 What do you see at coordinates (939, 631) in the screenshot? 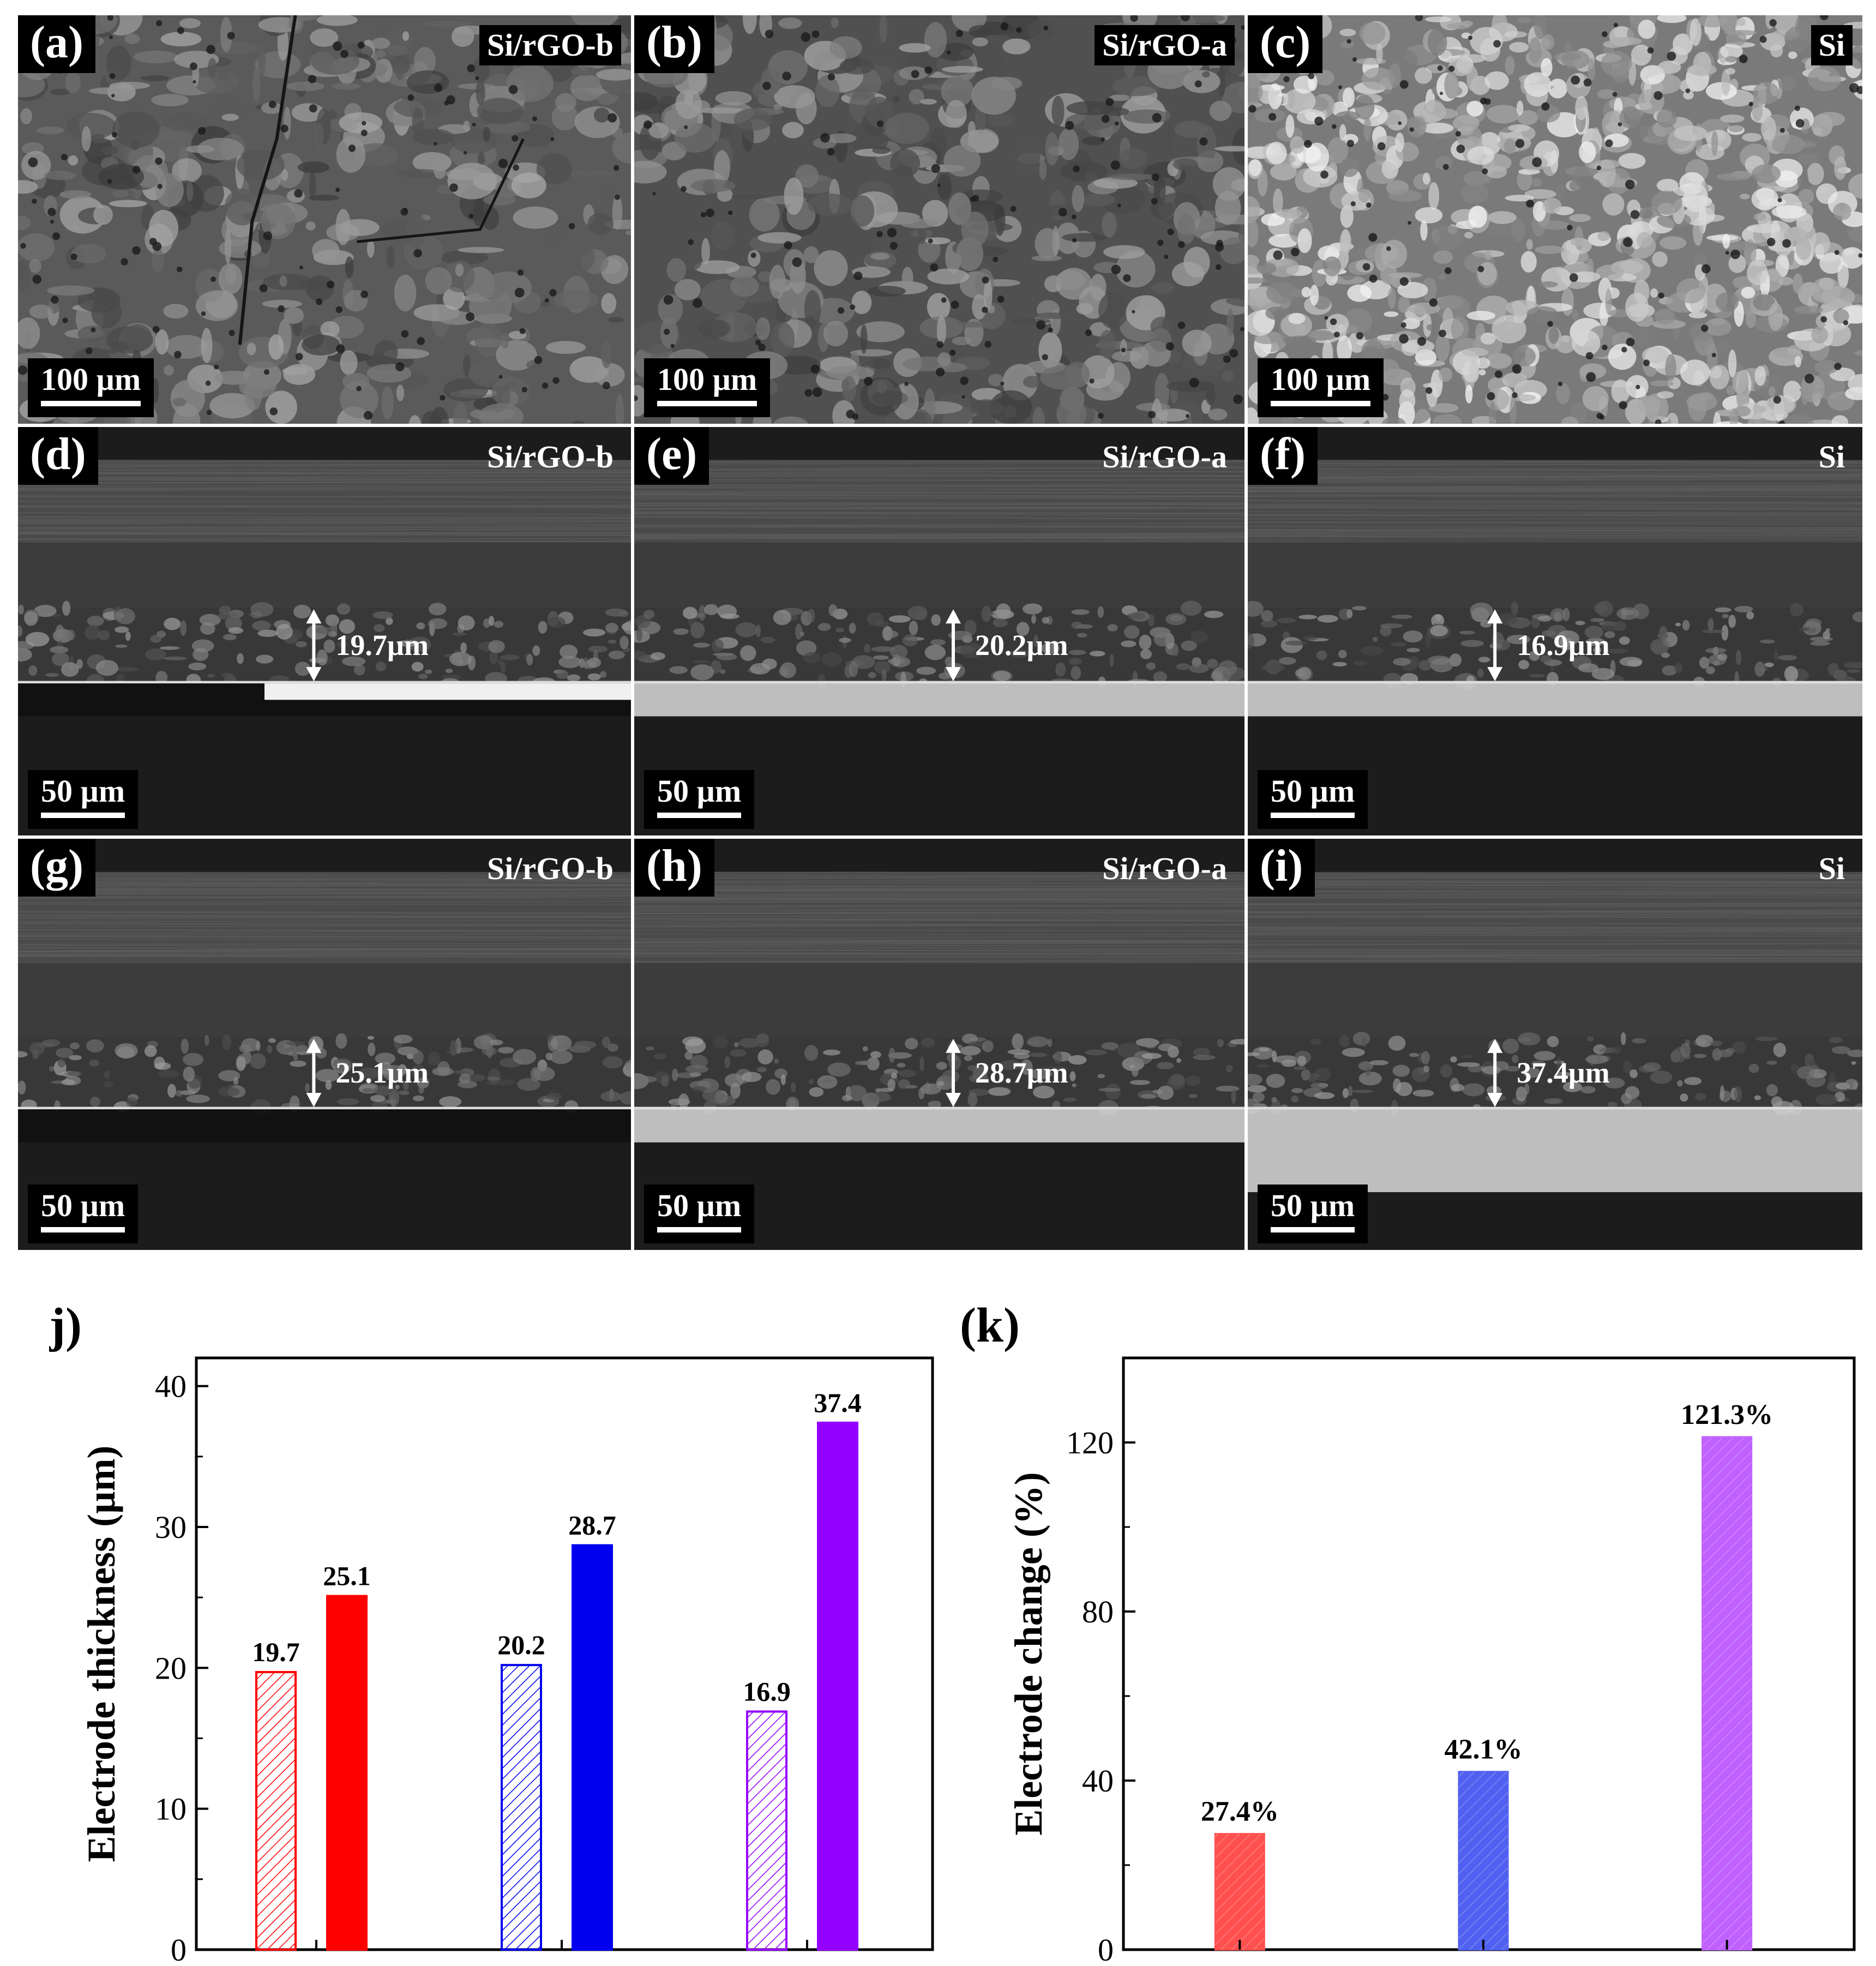
I see `sem-panel-e: 20.2µm (e) Si/rGO-a 50 µm` at bounding box center [939, 631].